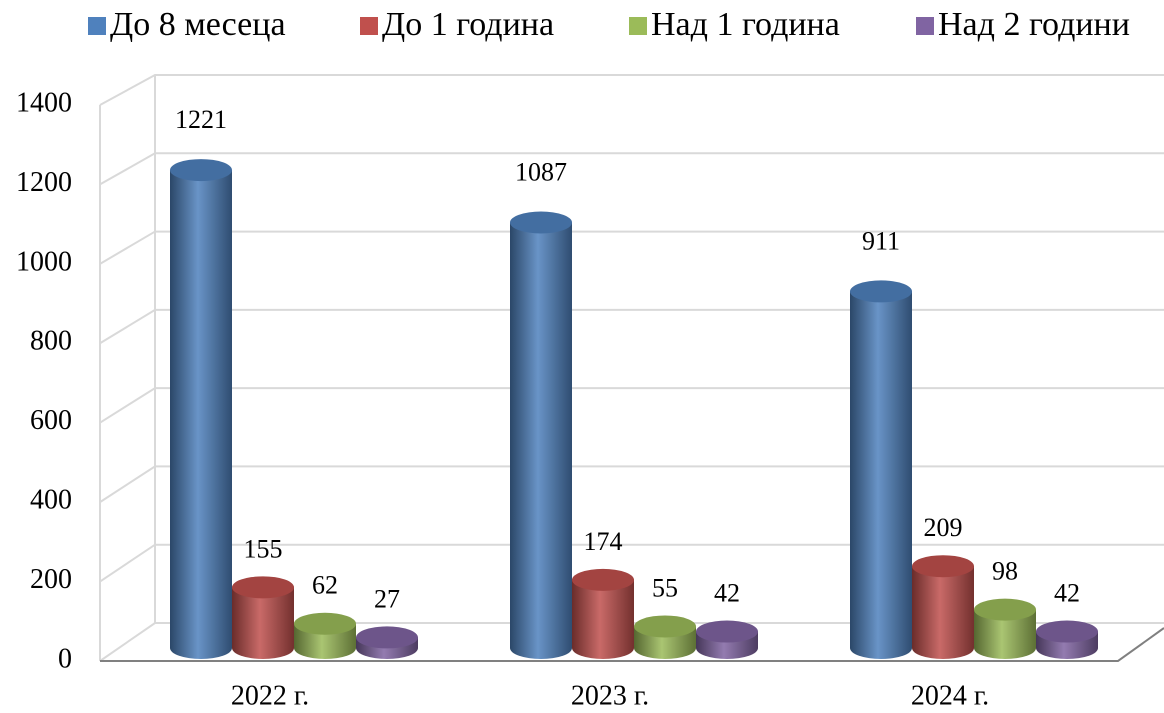 Image resolution: width=1164 pixels, height=713 pixels. I want to click on data-label: 174, so click(603, 541).